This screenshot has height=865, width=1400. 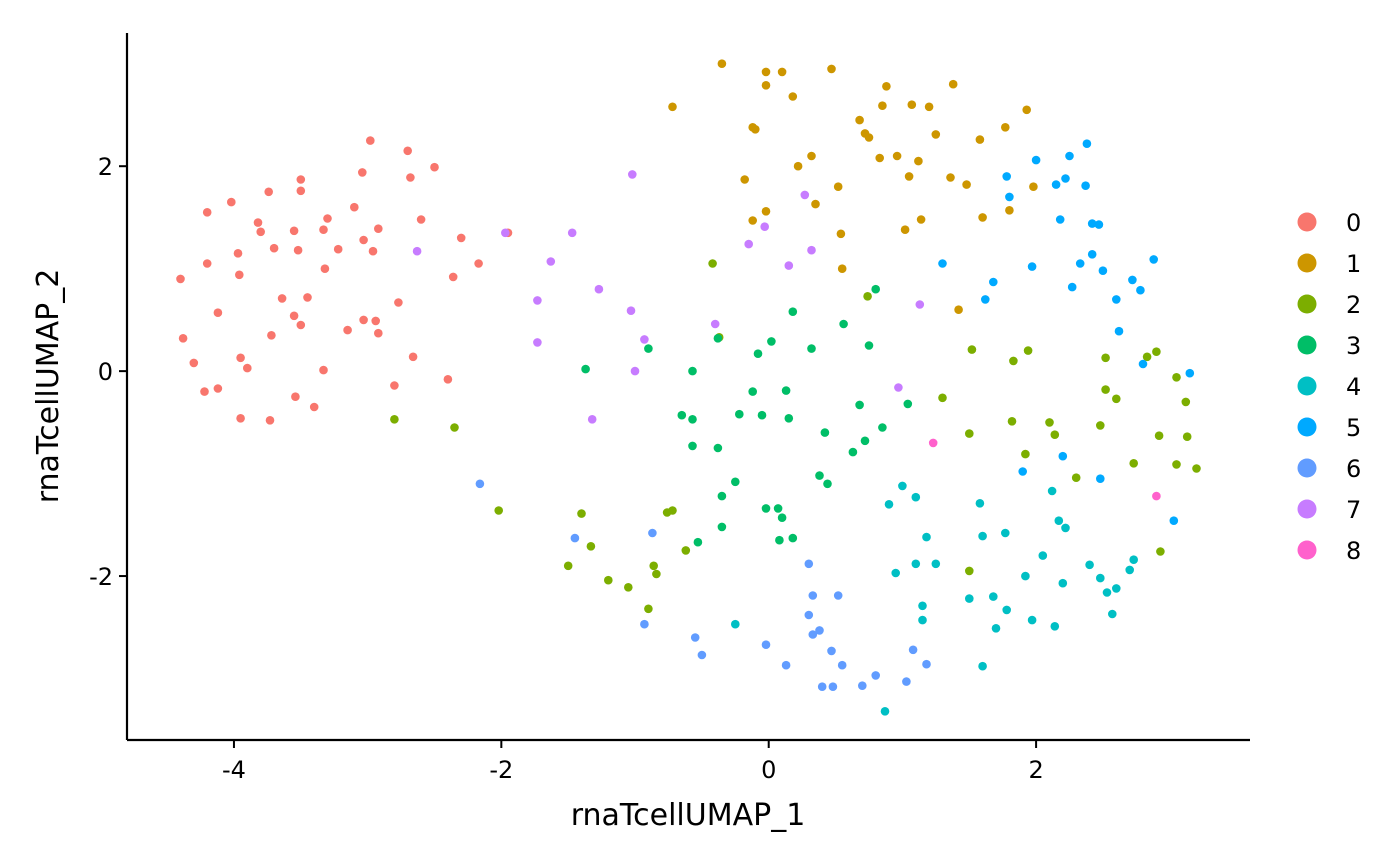 What do you see at coordinates (1066, 332) in the screenshot?
I see `cluster-5-points` at bounding box center [1066, 332].